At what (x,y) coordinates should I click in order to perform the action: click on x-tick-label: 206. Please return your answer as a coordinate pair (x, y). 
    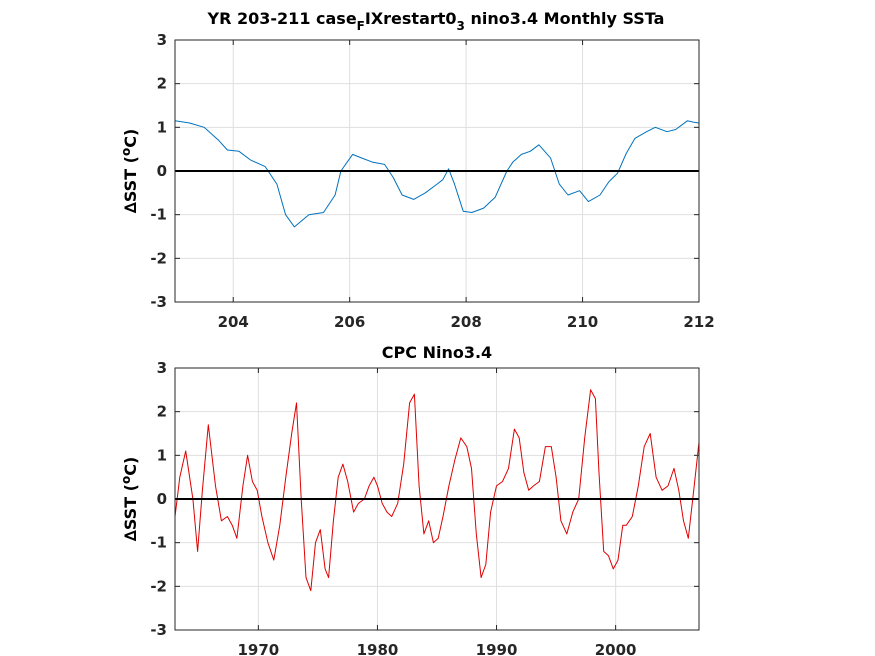
    Looking at the image, I should click on (349, 322).